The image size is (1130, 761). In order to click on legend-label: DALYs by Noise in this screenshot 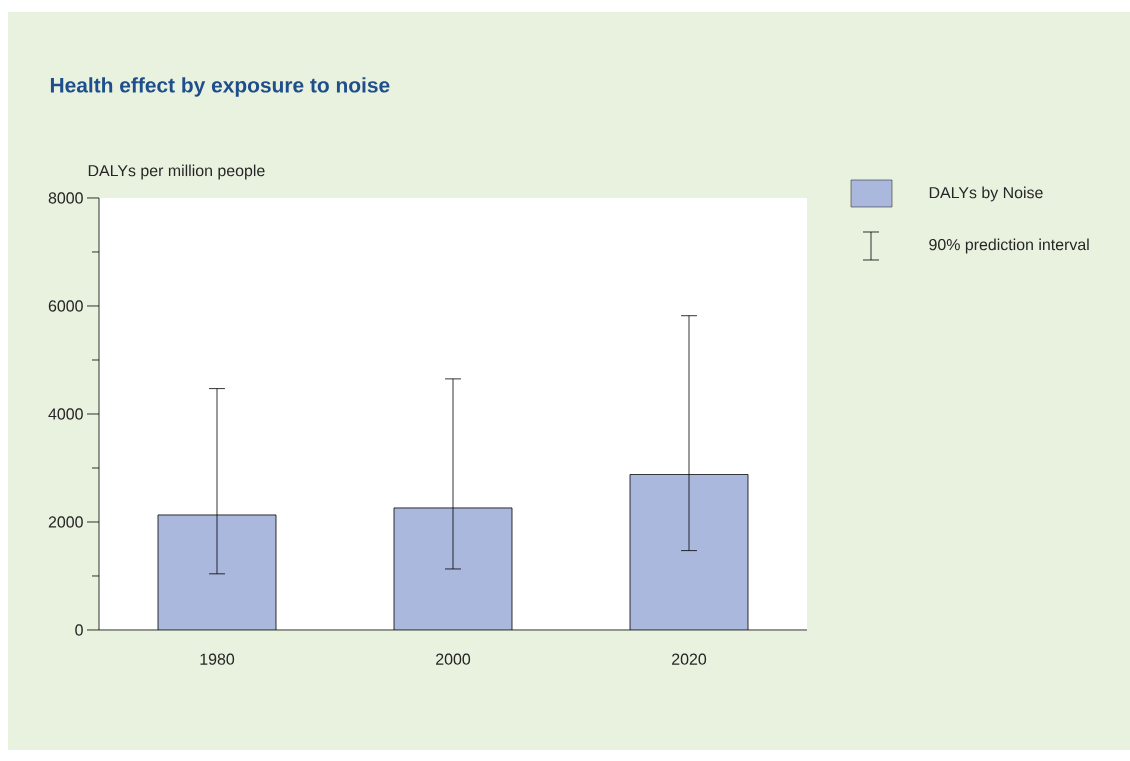, I will do `click(986, 194)`.